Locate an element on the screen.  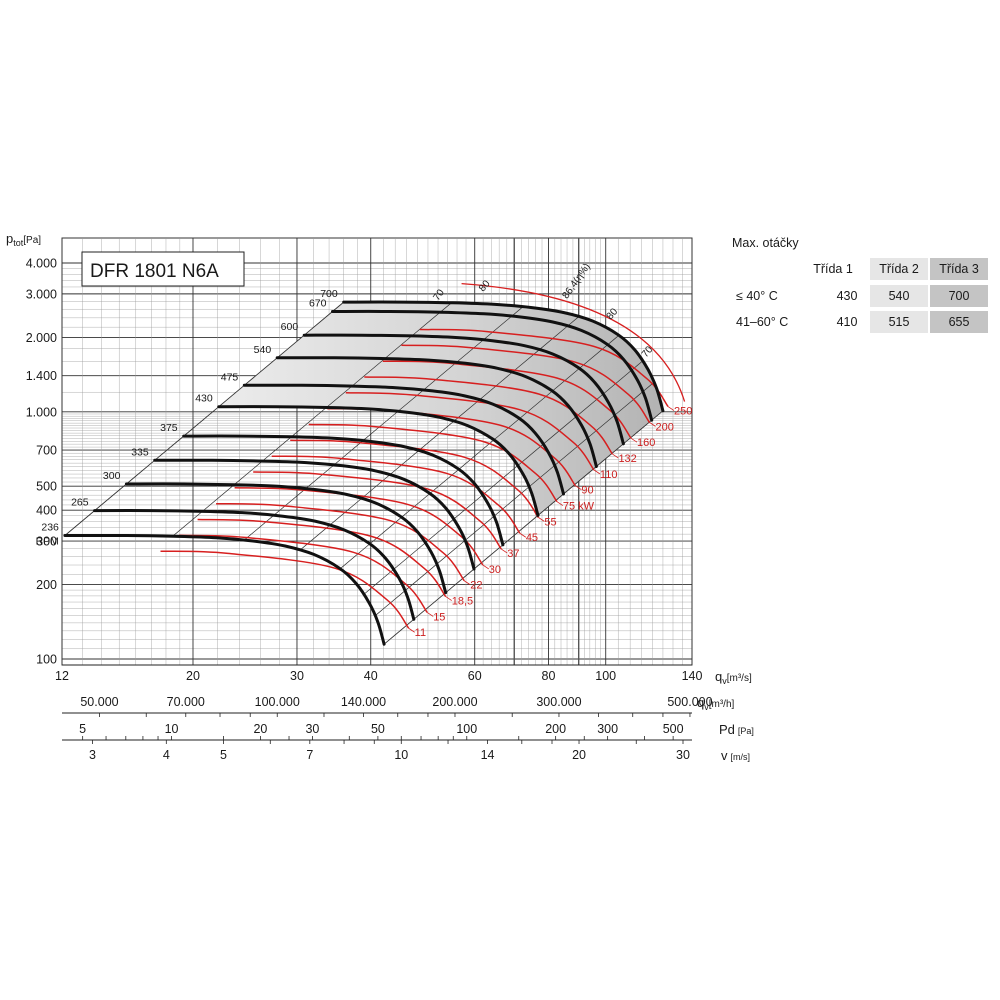
x-tick-label: 12 is located at coordinates (62, 676).